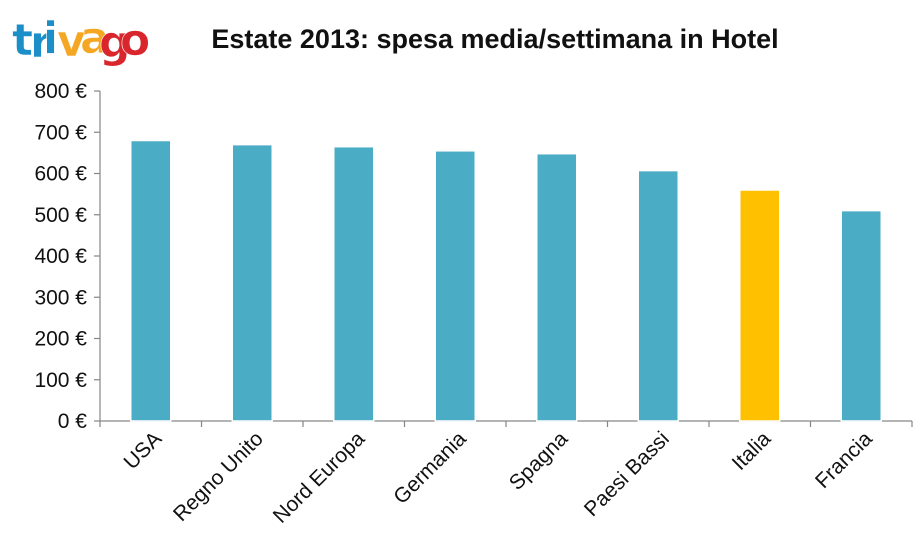 The width and height of the screenshot is (920, 552). I want to click on logo-letter: t, so click(22, 40).